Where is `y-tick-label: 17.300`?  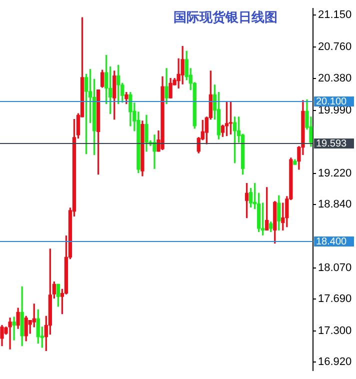
y-tick-label: 17.300 is located at coordinates (335, 331).